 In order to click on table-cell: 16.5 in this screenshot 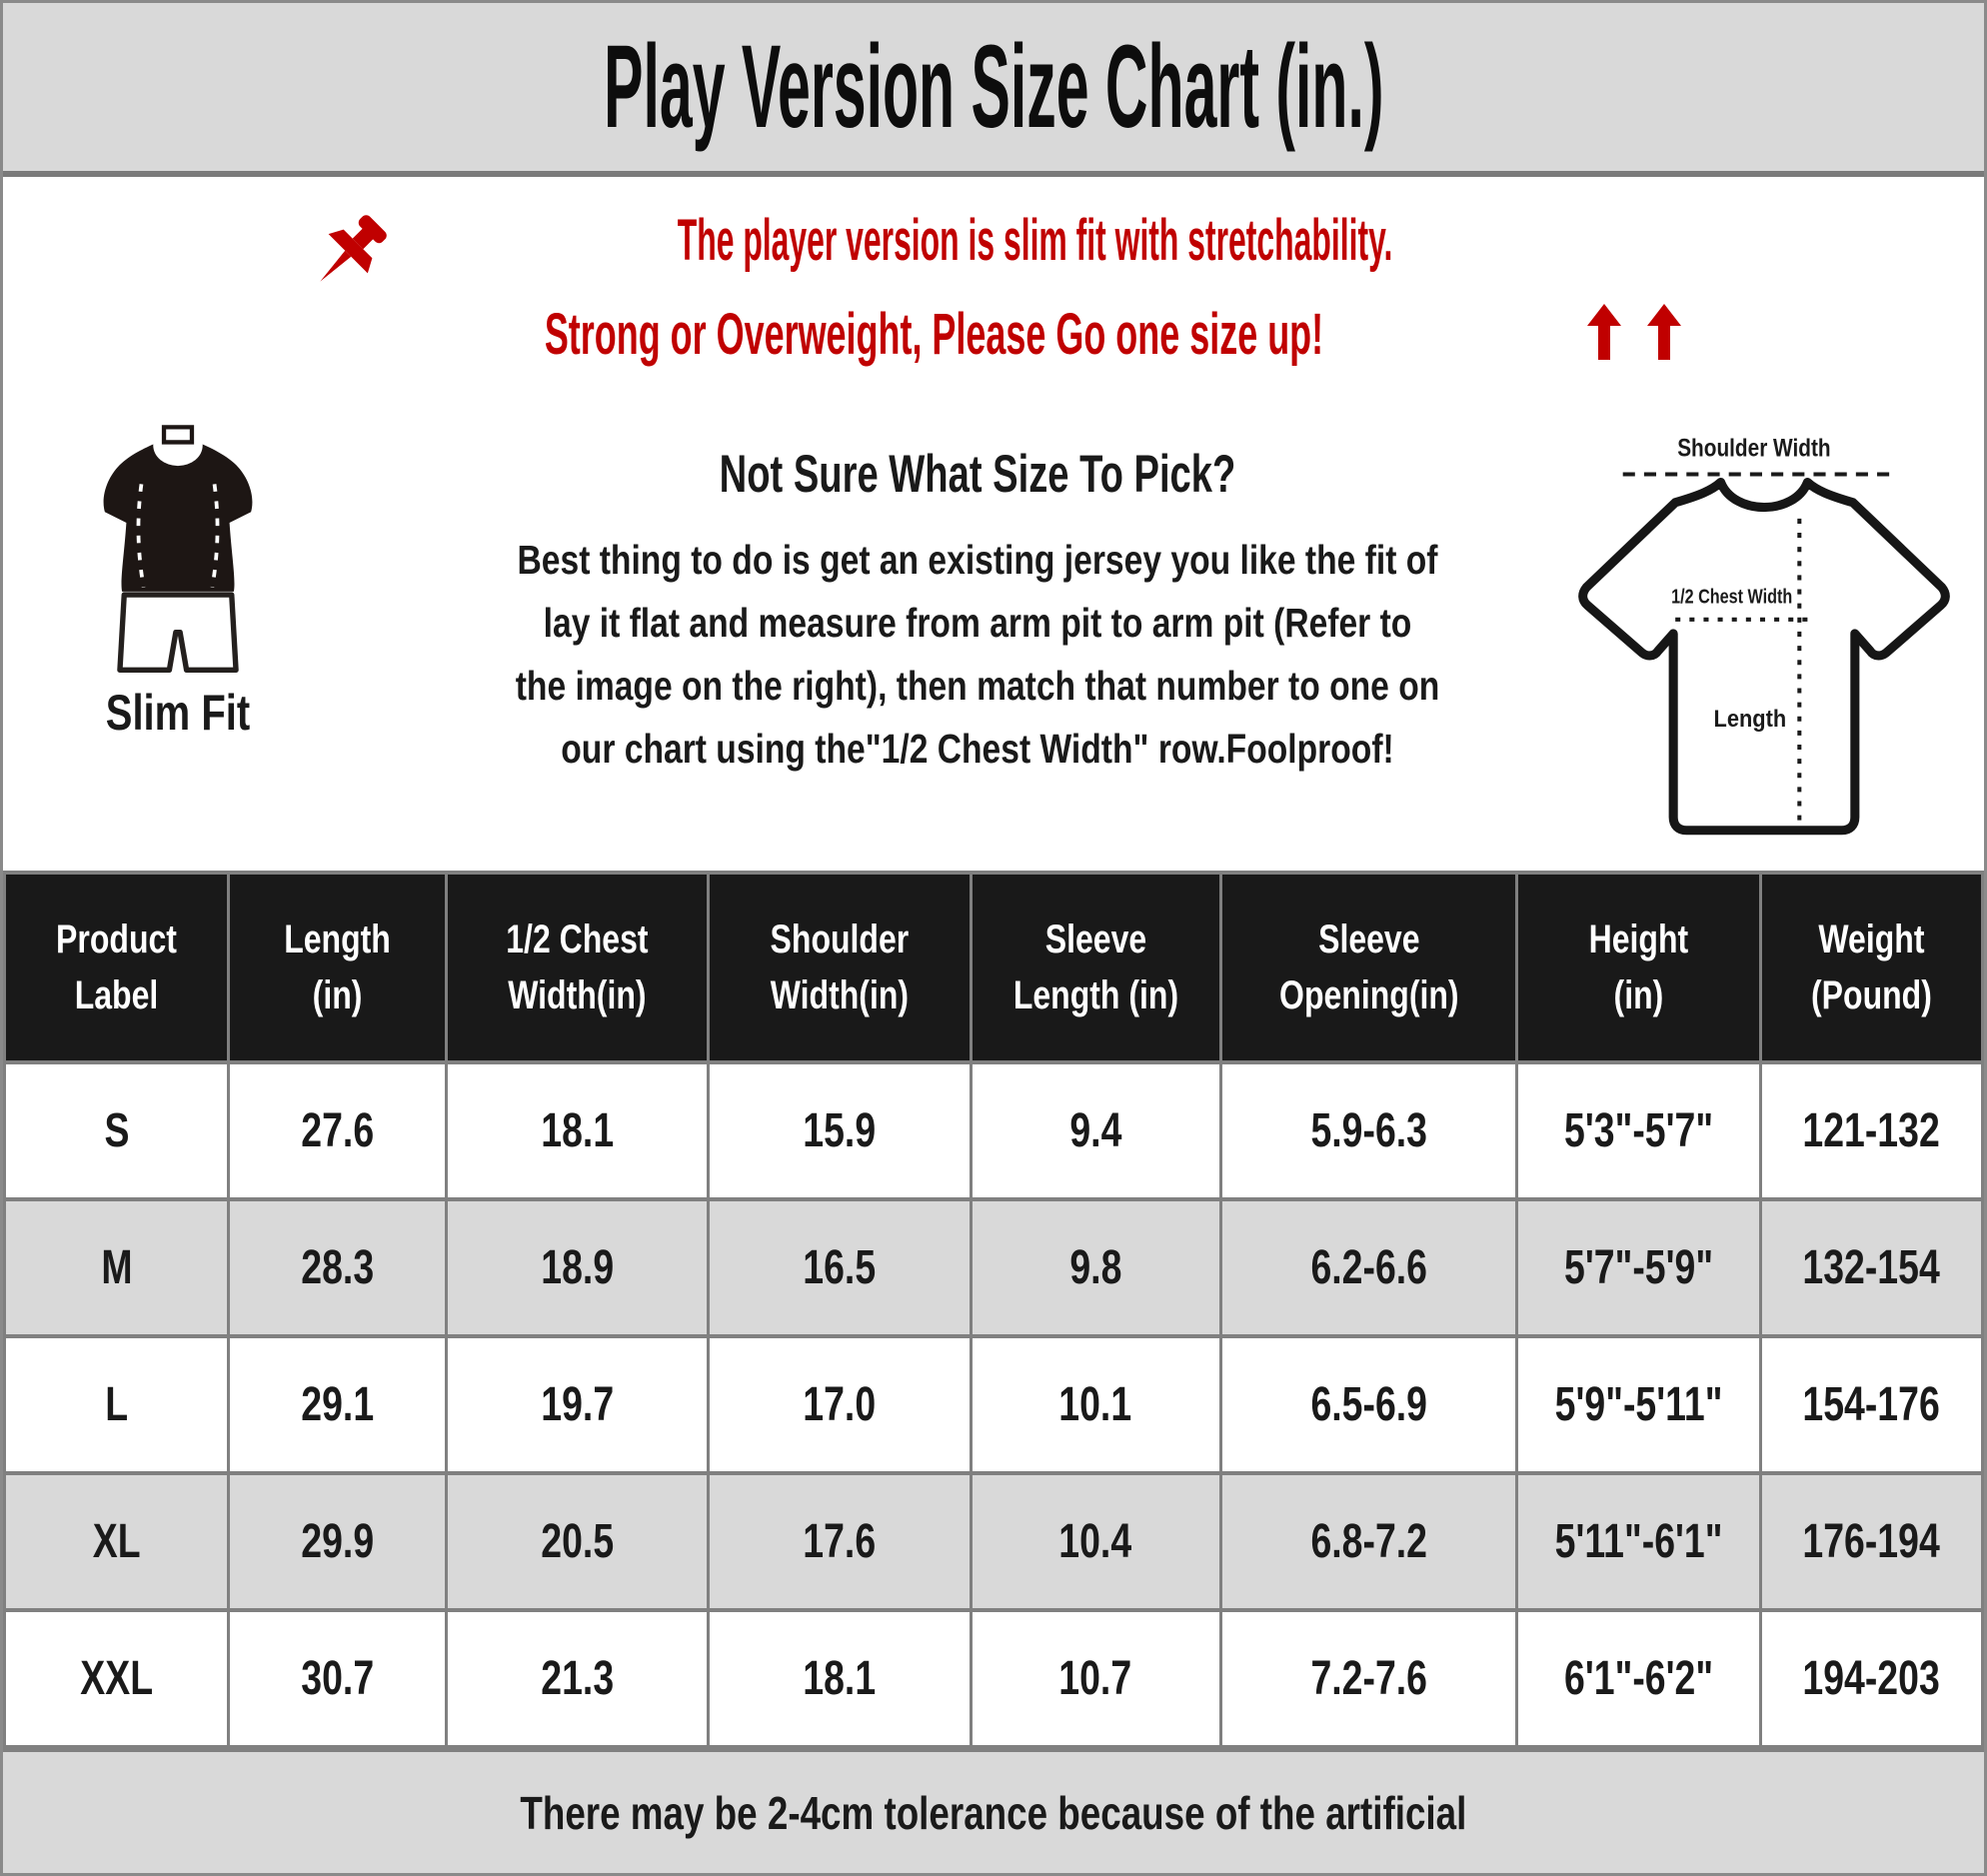, I will do `click(839, 1267)`.